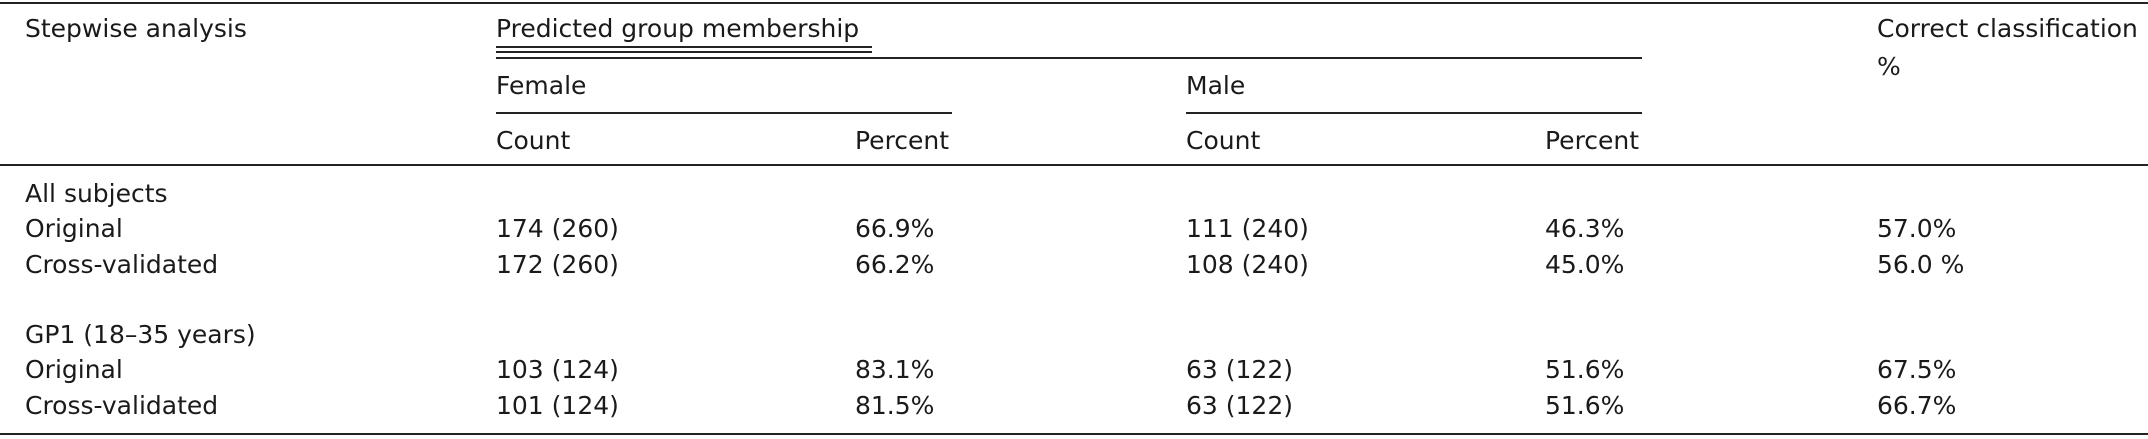 The height and width of the screenshot is (439, 2148). Describe the element at coordinates (1414, 113) in the screenshot. I see `male-span-rule` at that location.